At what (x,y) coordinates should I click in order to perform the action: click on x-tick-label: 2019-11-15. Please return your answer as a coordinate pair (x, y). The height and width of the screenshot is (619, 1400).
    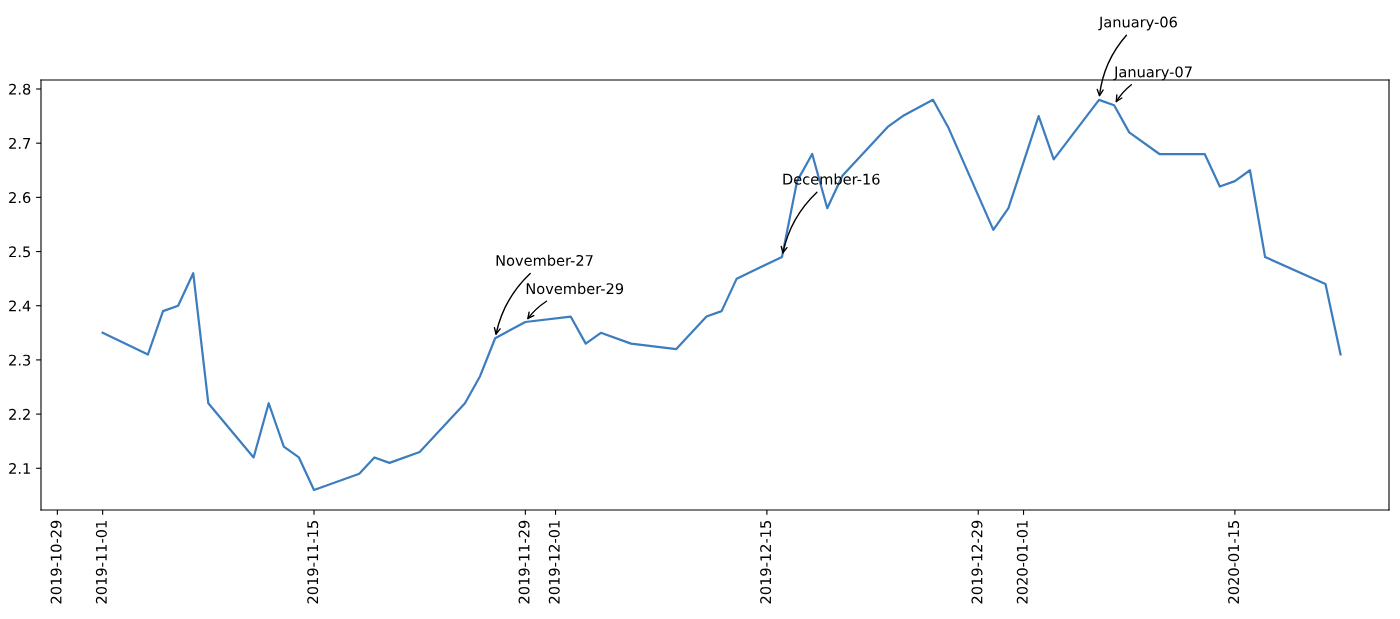
    Looking at the image, I should click on (313, 562).